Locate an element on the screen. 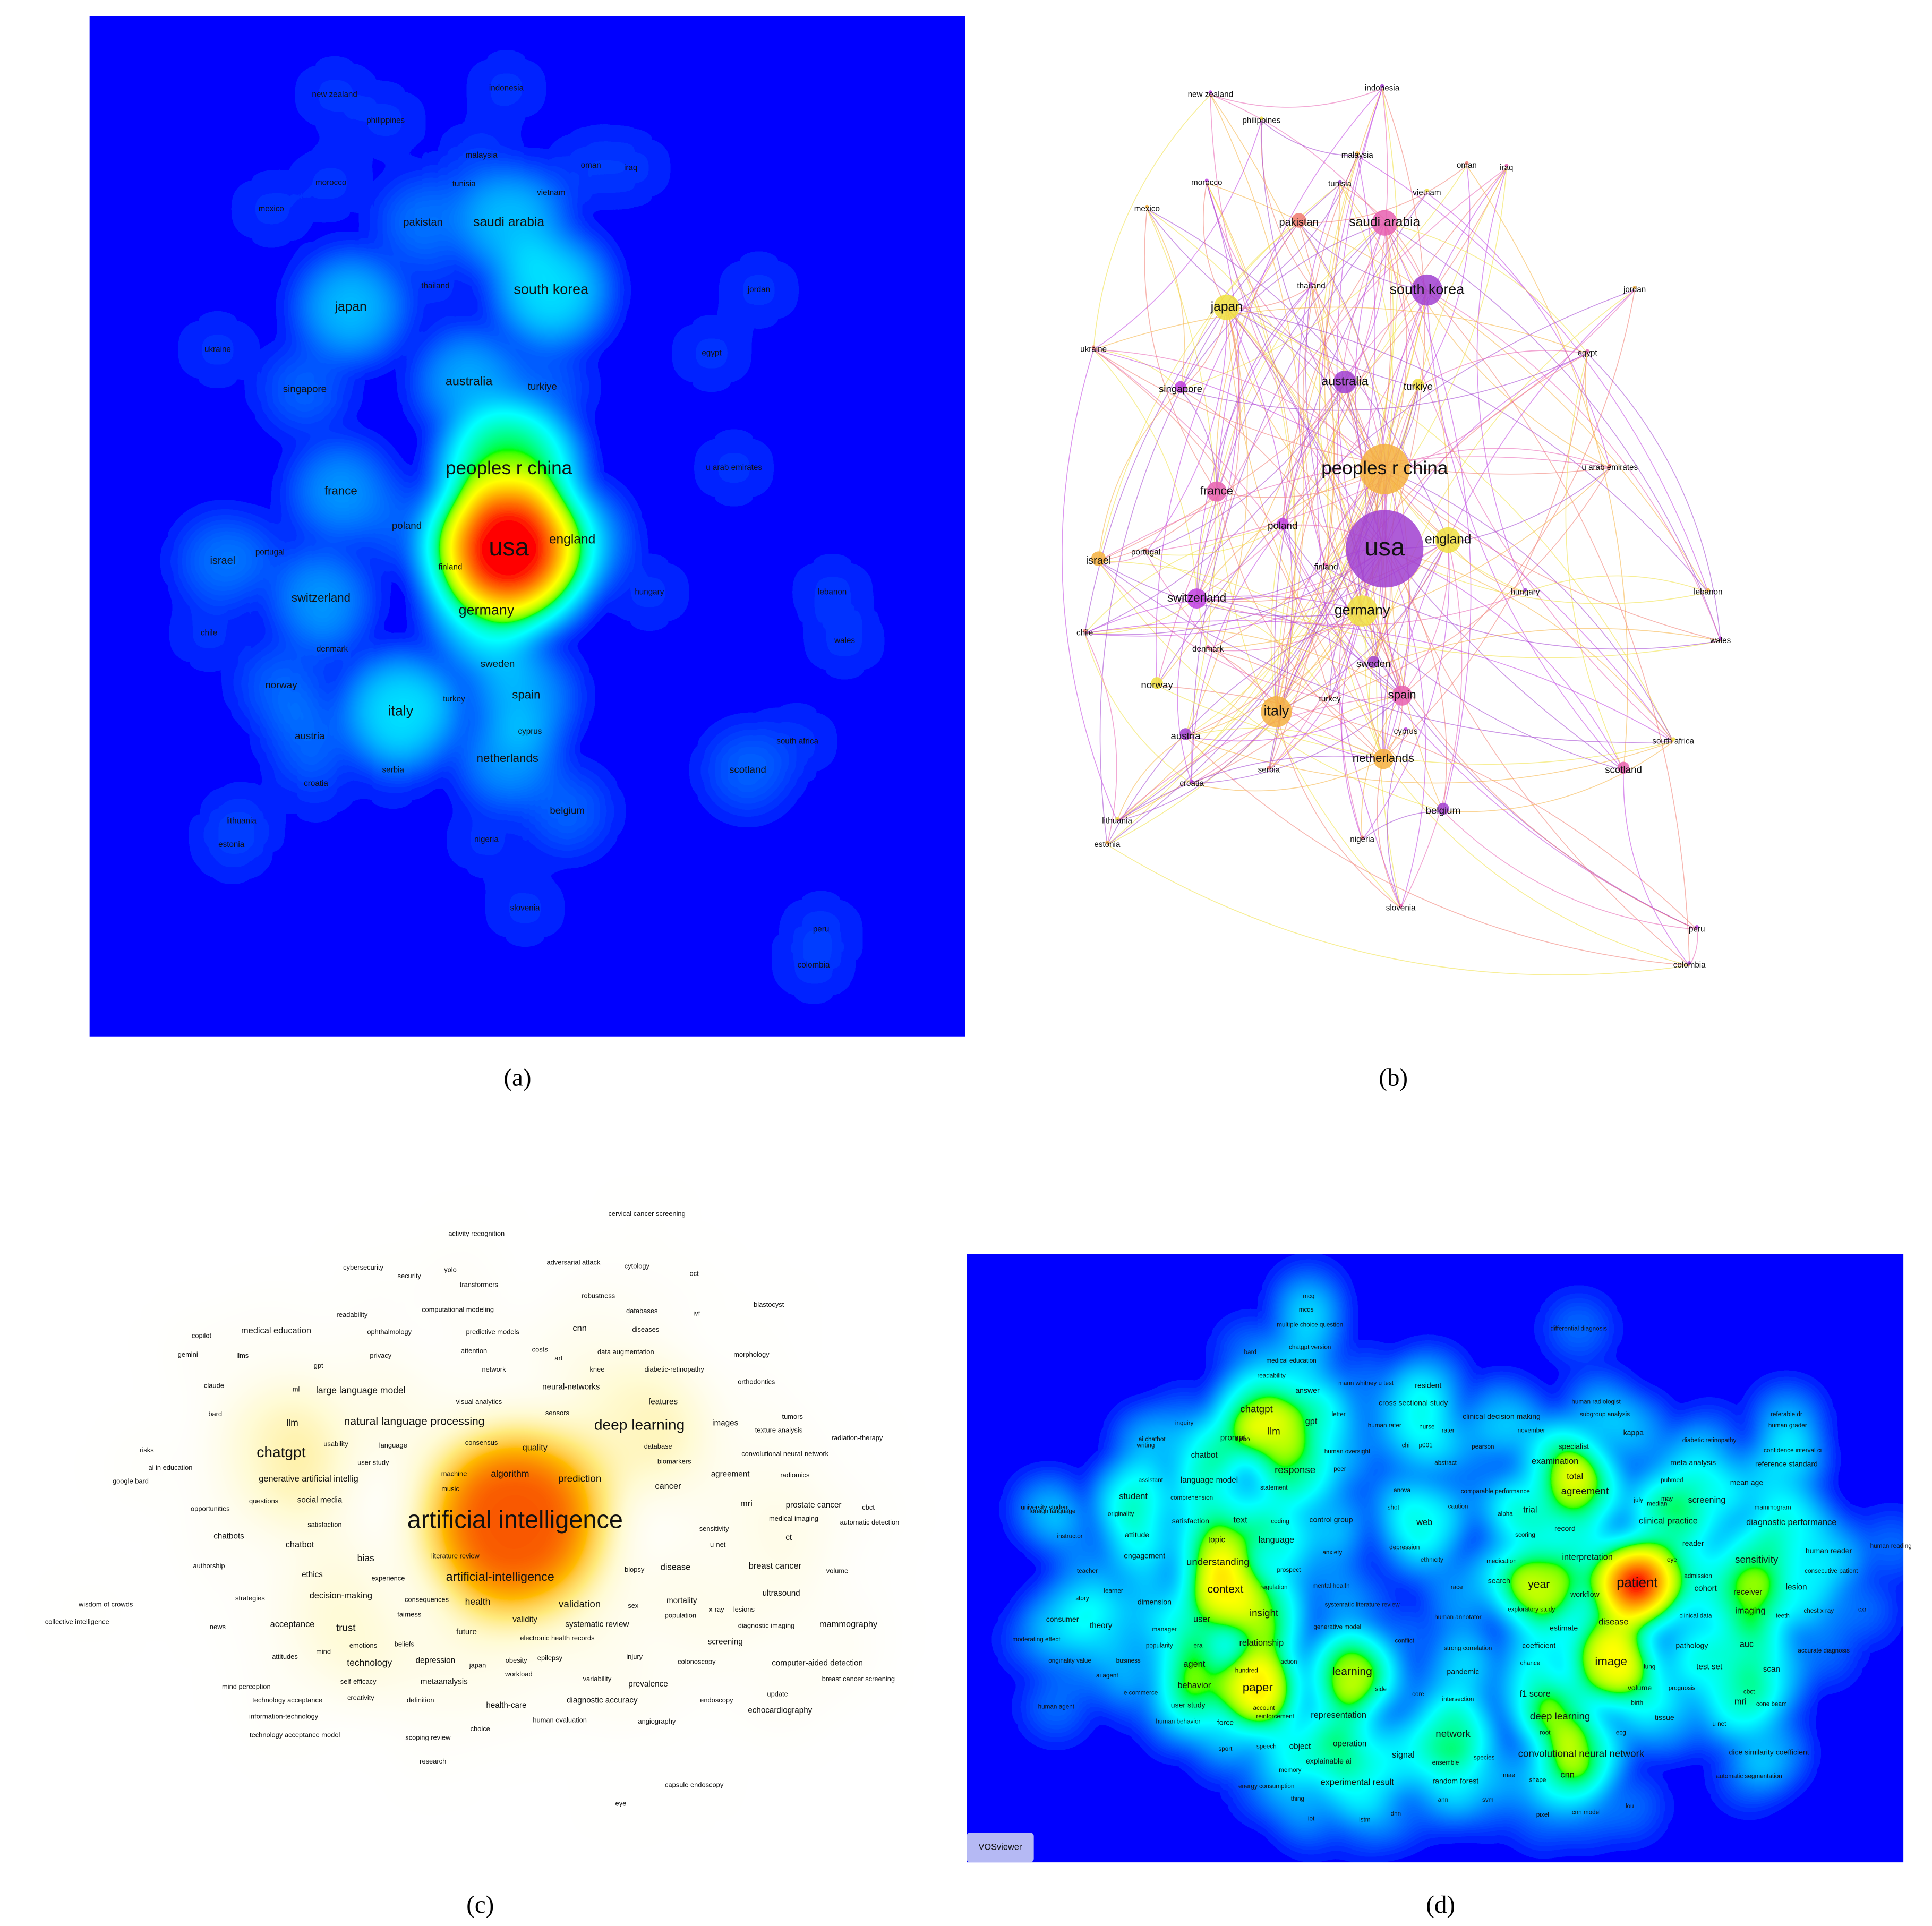 This screenshot has height=1926, width=1932. node-label: privacy is located at coordinates (380, 1355).